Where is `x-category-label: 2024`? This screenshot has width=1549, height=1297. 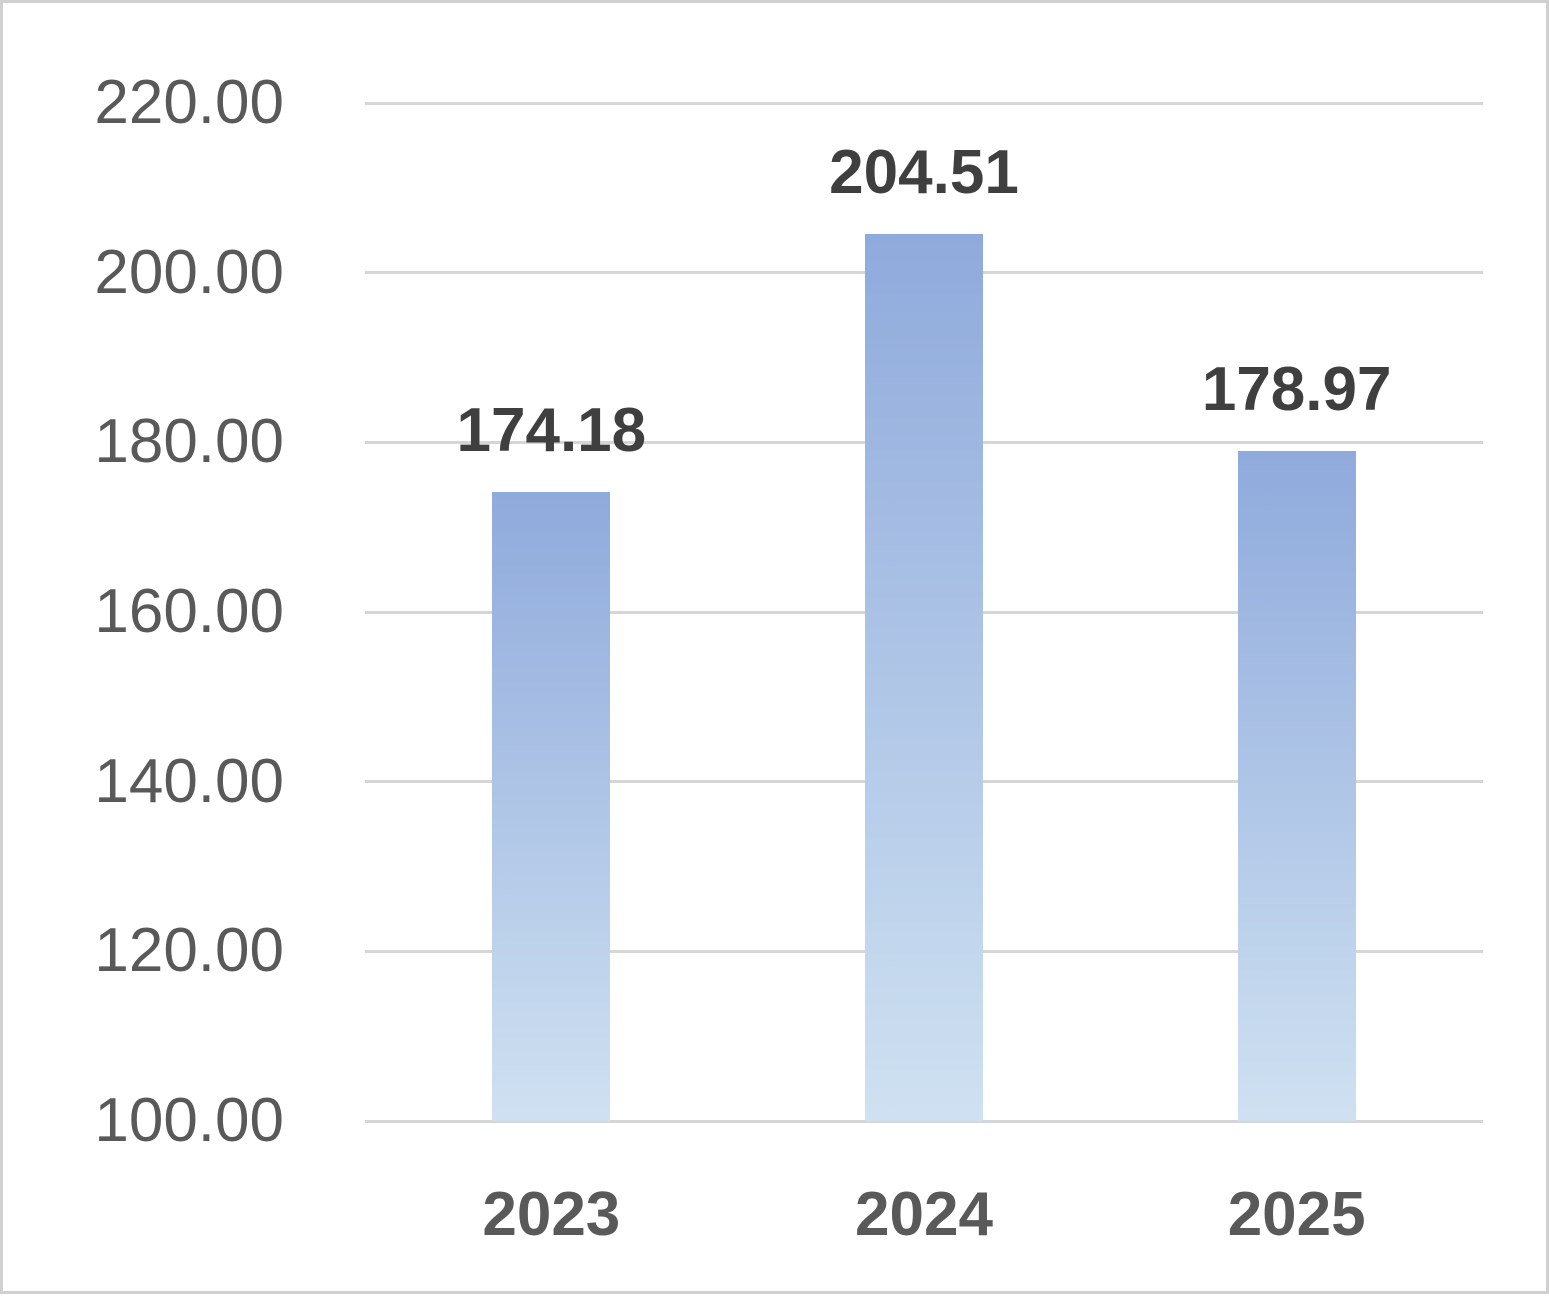
x-category-label: 2024 is located at coordinates (924, 1214).